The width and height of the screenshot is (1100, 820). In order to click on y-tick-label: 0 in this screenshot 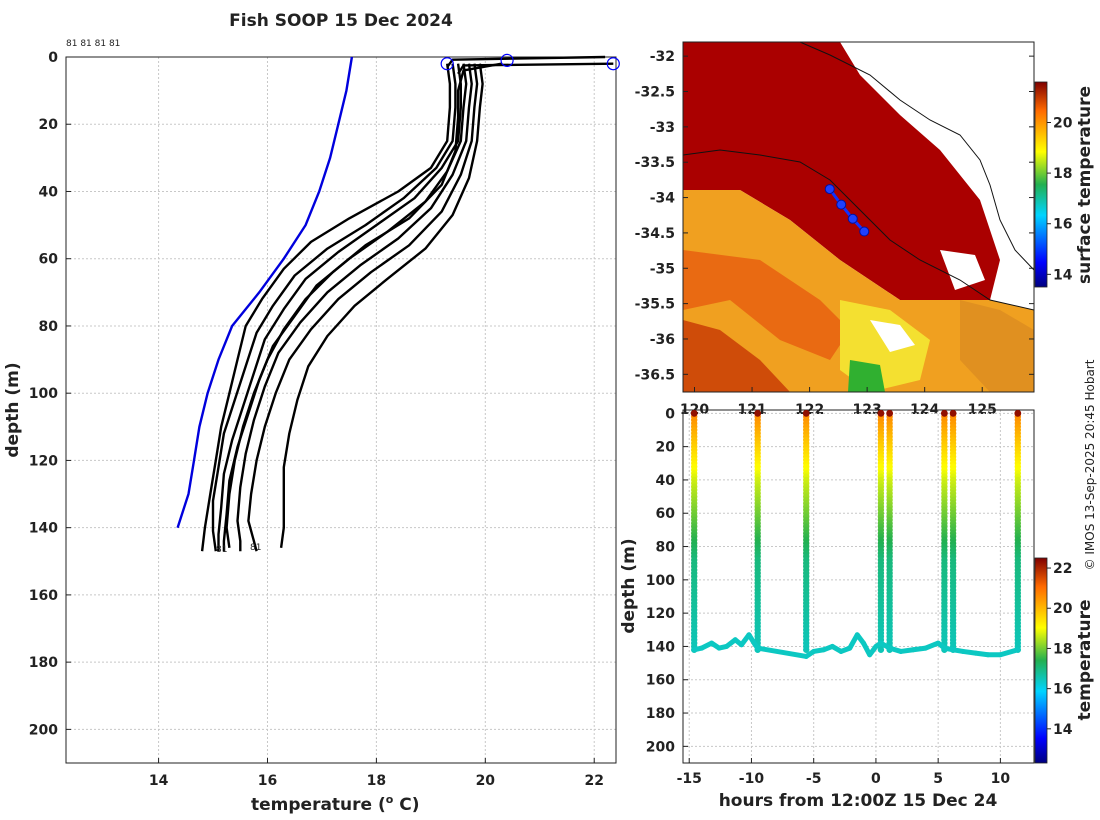, I will do `click(53, 58)`.